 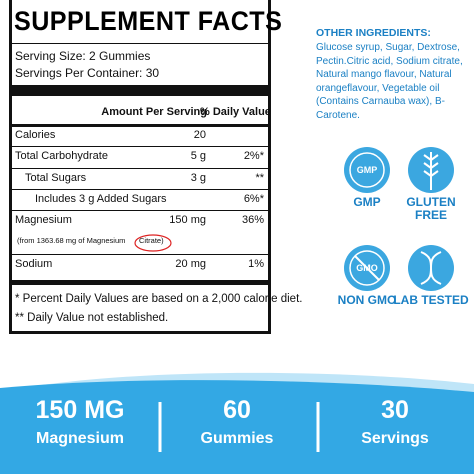 What do you see at coordinates (87, 73) in the screenshot?
I see `servings-per-container: Servings Per Container: 30` at bounding box center [87, 73].